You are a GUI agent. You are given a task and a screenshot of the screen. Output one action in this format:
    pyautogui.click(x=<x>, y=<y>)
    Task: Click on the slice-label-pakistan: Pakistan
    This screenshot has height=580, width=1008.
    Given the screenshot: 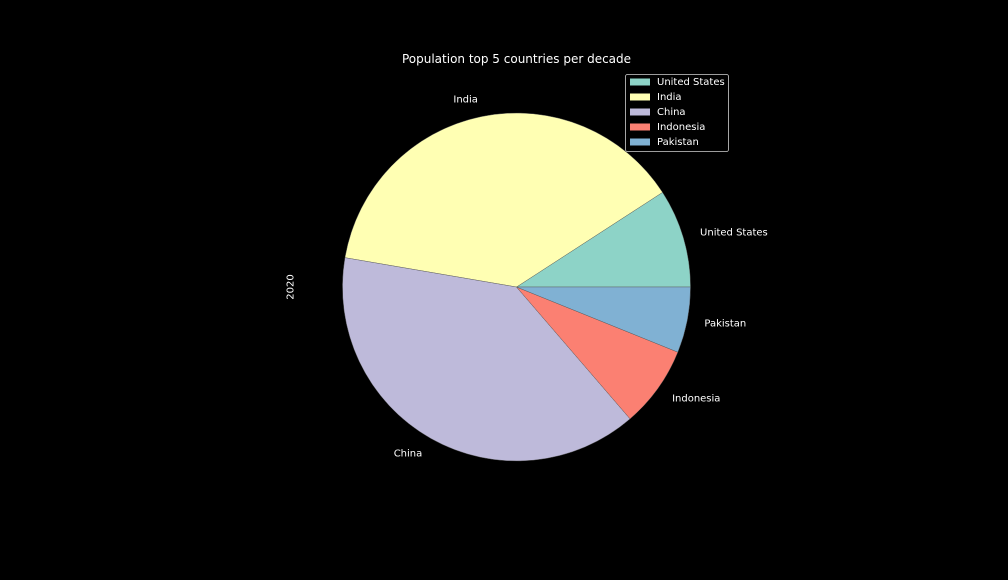 What is the action you would take?
    pyautogui.click(x=725, y=324)
    